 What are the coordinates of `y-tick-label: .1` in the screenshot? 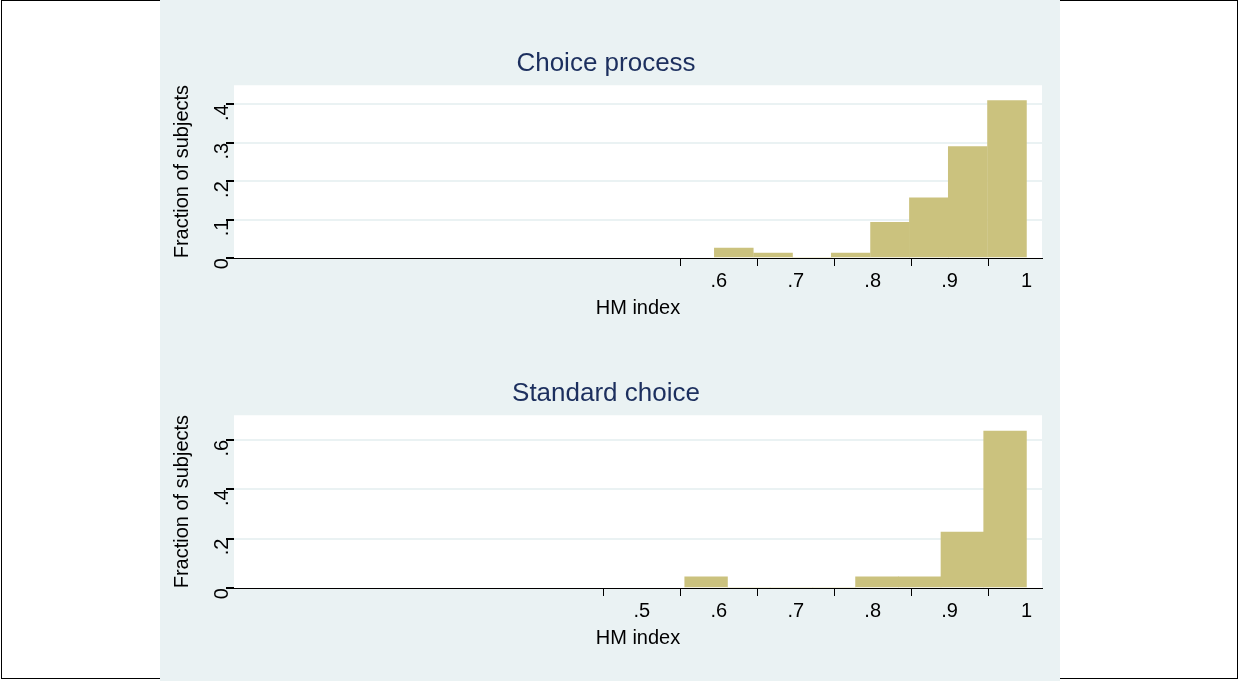 It's located at (220, 228).